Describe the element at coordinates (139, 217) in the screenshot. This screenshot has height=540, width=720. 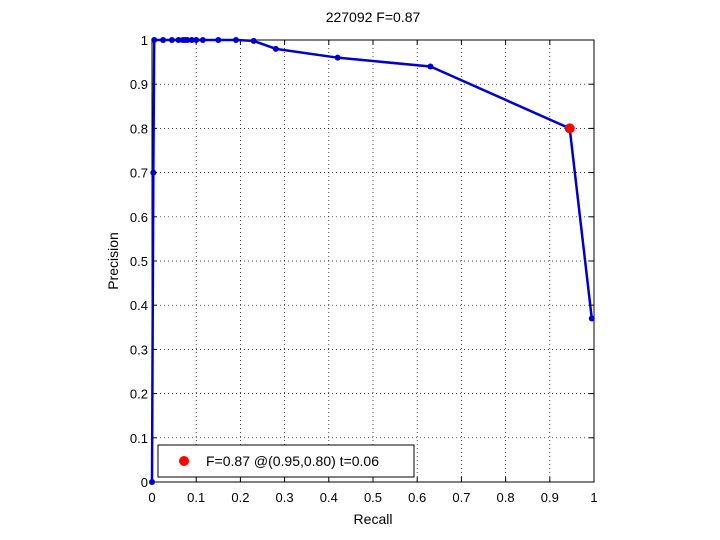
I see `y-tick-label: 0.6` at that location.